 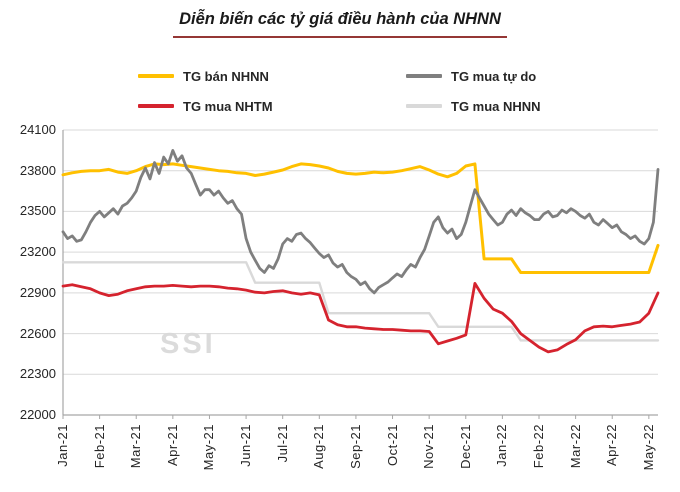 What do you see at coordinates (424, 106) in the screenshot?
I see `legend-swatch-lightgray` at bounding box center [424, 106].